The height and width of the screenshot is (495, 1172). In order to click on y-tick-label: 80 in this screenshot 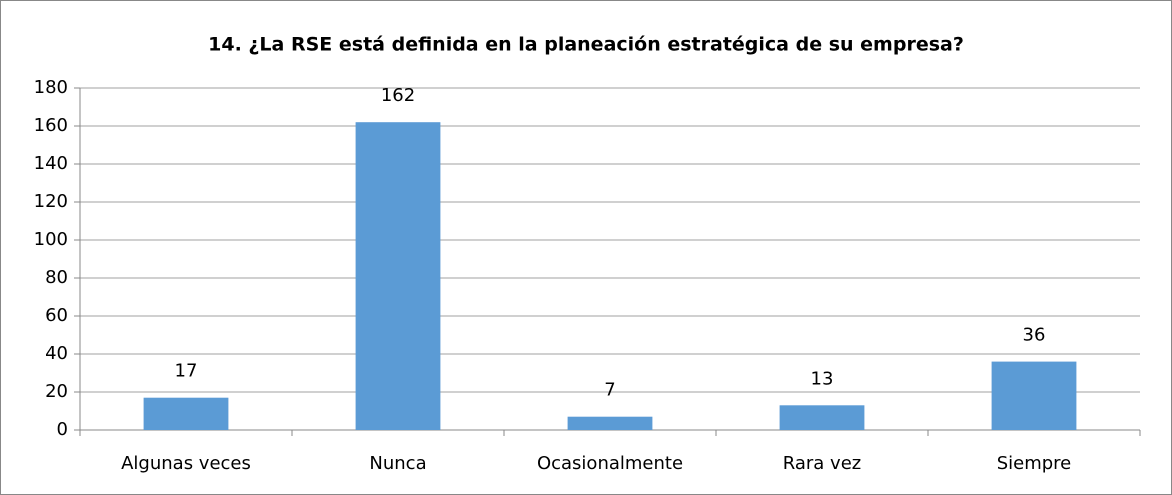, I will do `click(56, 277)`.